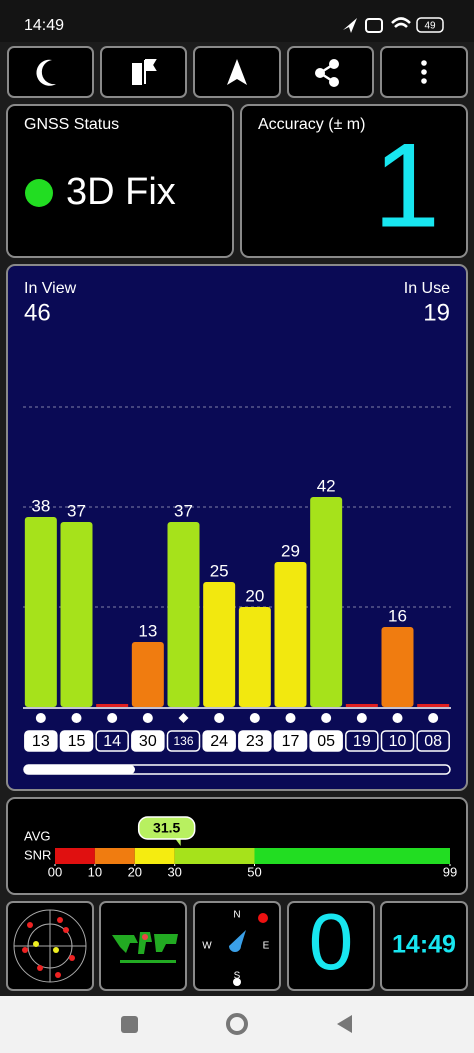 This screenshot has width=474, height=1053. I want to click on empty-bar, so click(361, 705).